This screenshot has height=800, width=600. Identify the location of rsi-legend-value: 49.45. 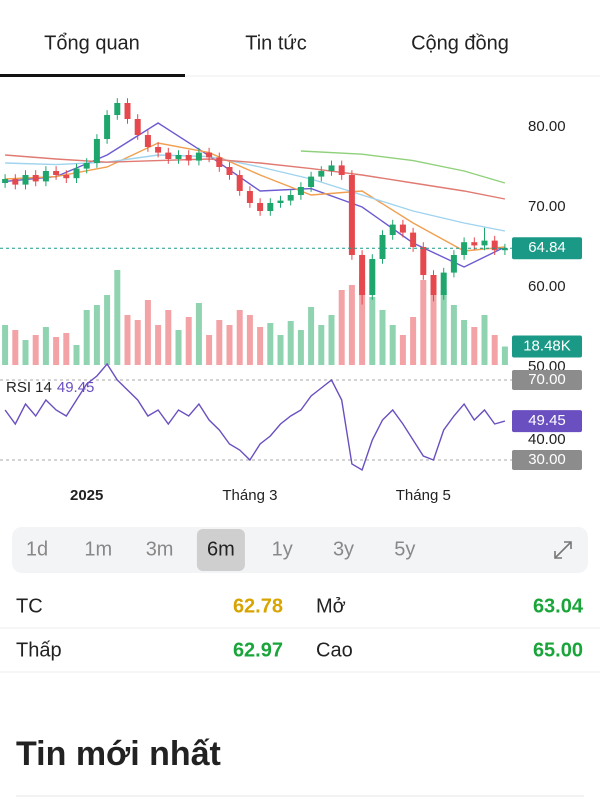
(76, 387).